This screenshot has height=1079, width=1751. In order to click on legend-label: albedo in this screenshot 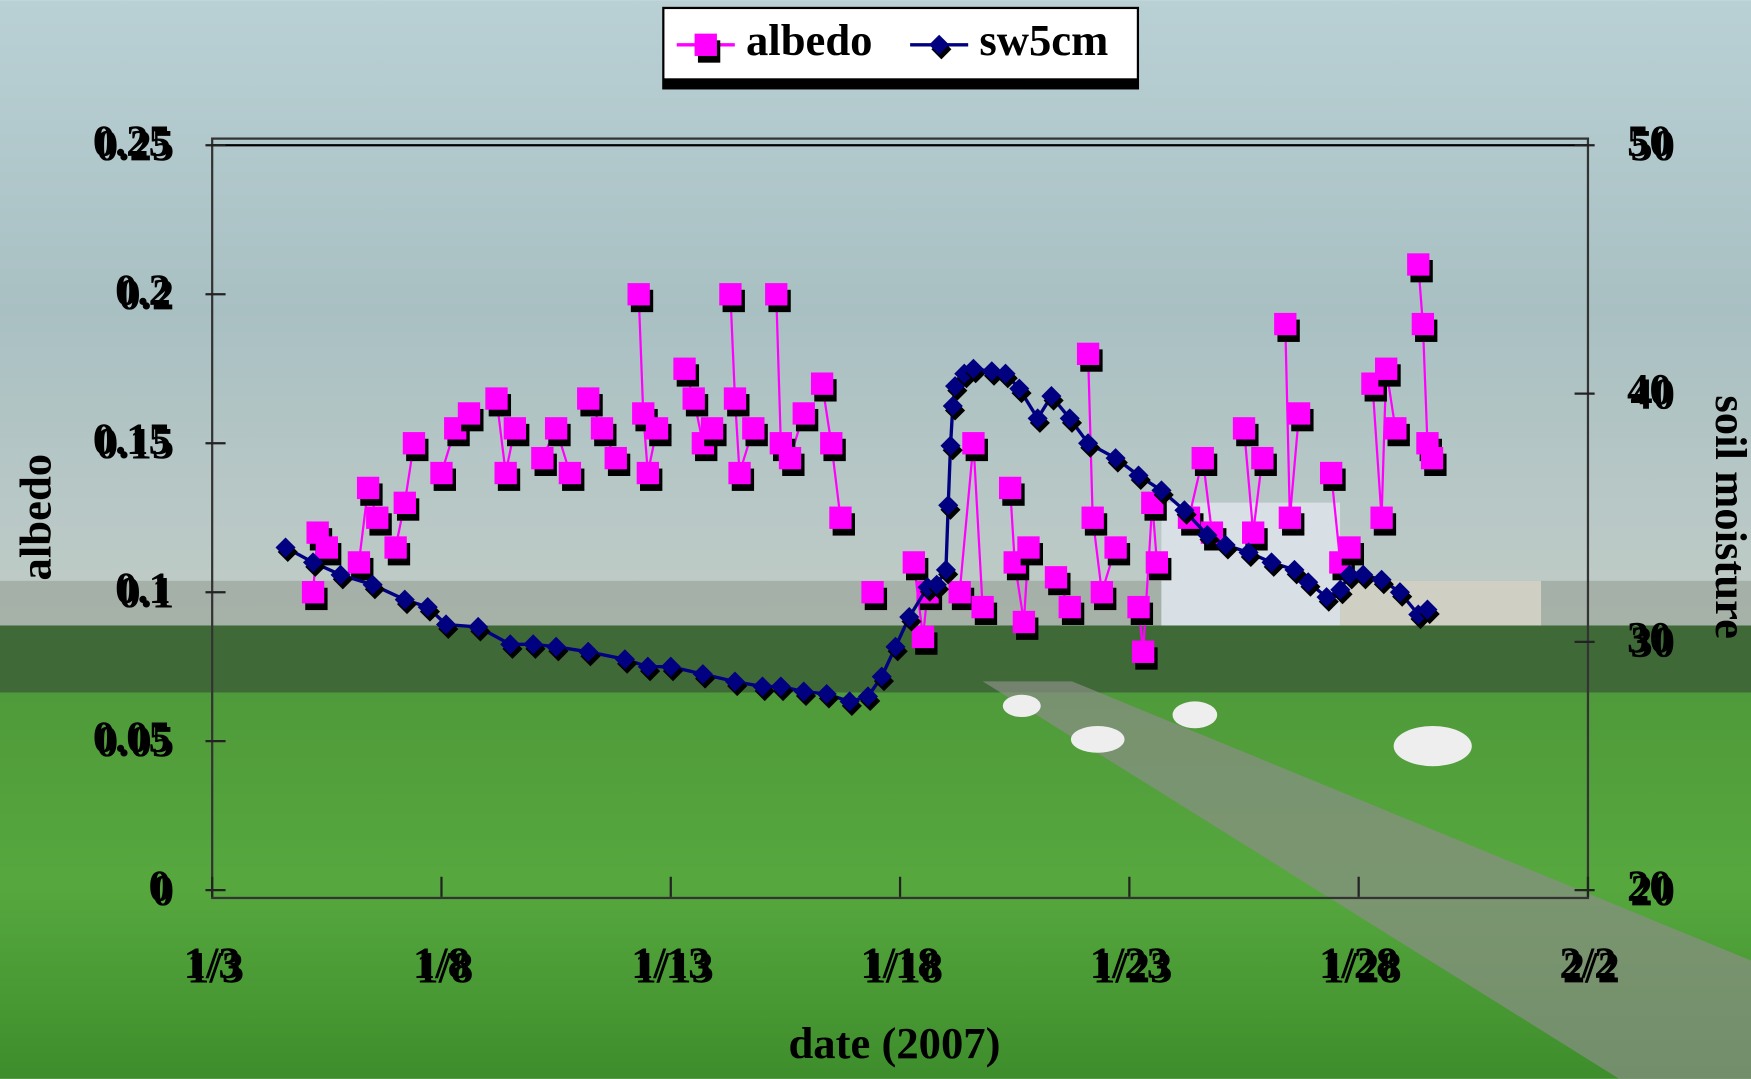, I will do `click(809, 40)`.